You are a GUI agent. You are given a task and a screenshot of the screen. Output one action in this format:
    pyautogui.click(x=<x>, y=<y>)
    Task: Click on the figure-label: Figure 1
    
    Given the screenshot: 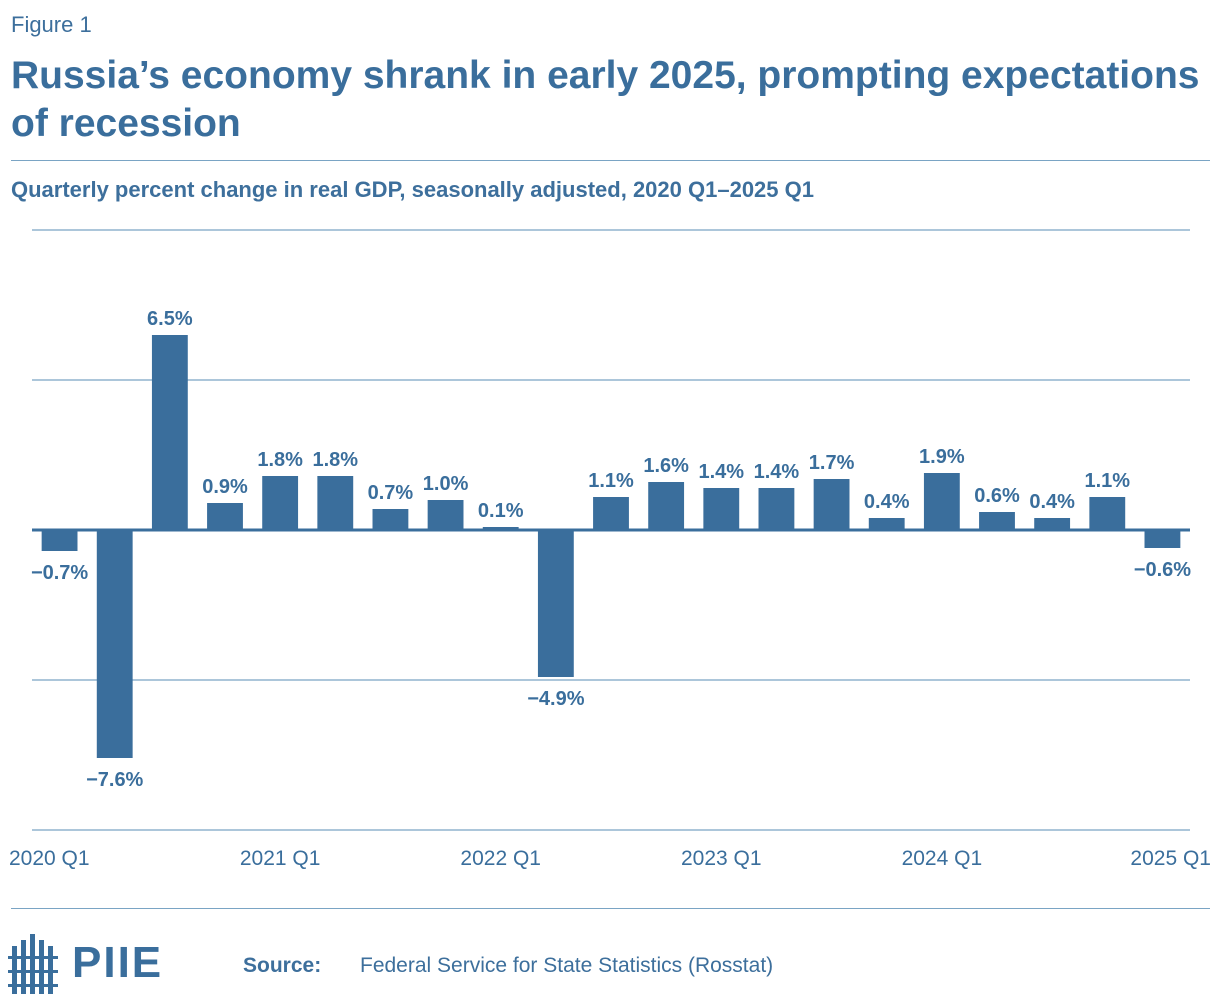 What is the action you would take?
    pyautogui.click(x=51, y=24)
    